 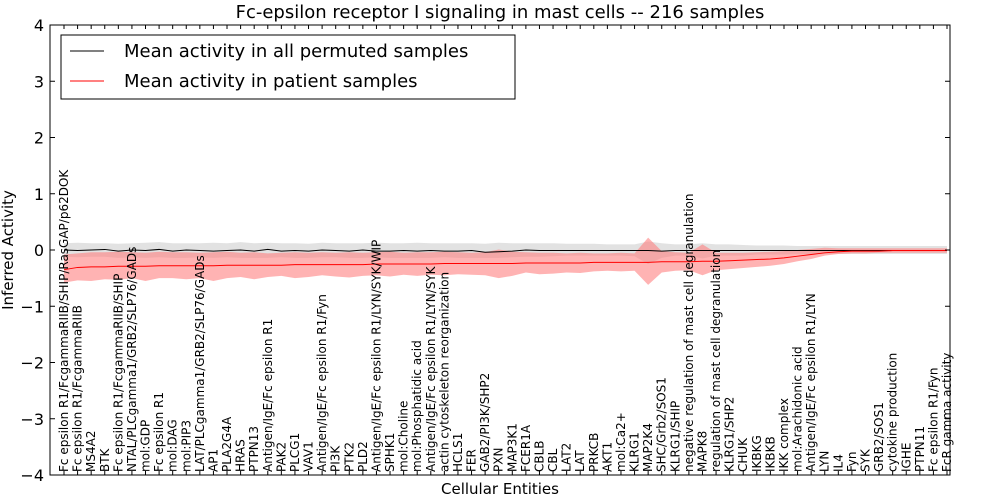 What do you see at coordinates (322, 383) in the screenshot?
I see `x-tick-label: Antigen/IgE/Fc epsilon R1/Fyn` at bounding box center [322, 383].